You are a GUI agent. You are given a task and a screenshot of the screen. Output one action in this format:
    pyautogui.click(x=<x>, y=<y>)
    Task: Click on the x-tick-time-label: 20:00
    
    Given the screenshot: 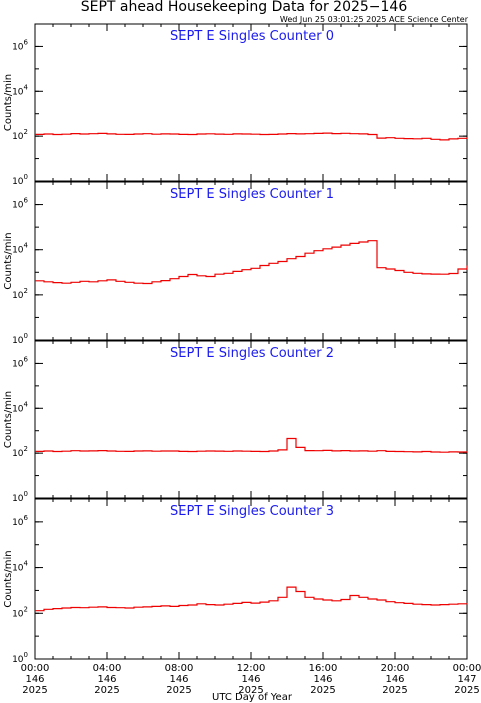 What is the action you would take?
    pyautogui.click(x=395, y=668)
    